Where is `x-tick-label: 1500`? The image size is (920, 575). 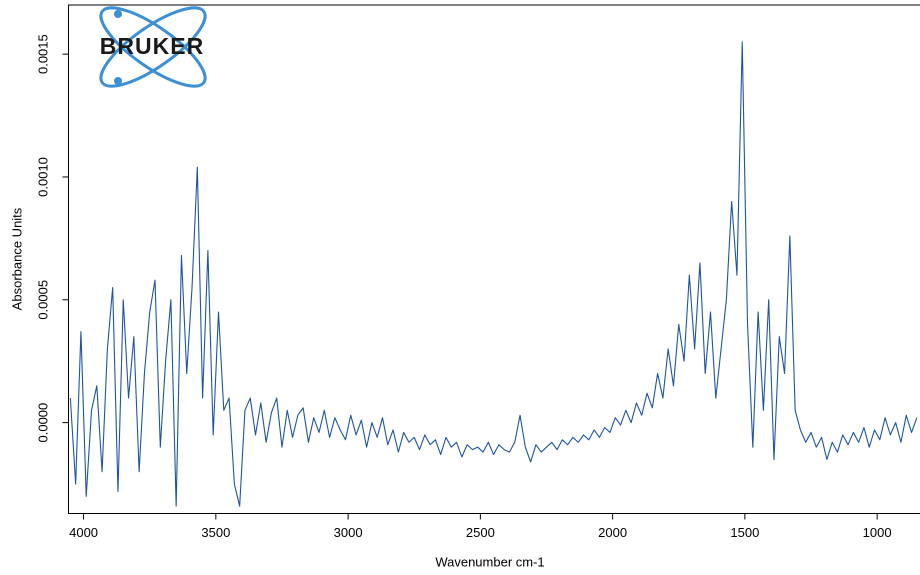 x-tick-label: 1500 is located at coordinates (744, 532).